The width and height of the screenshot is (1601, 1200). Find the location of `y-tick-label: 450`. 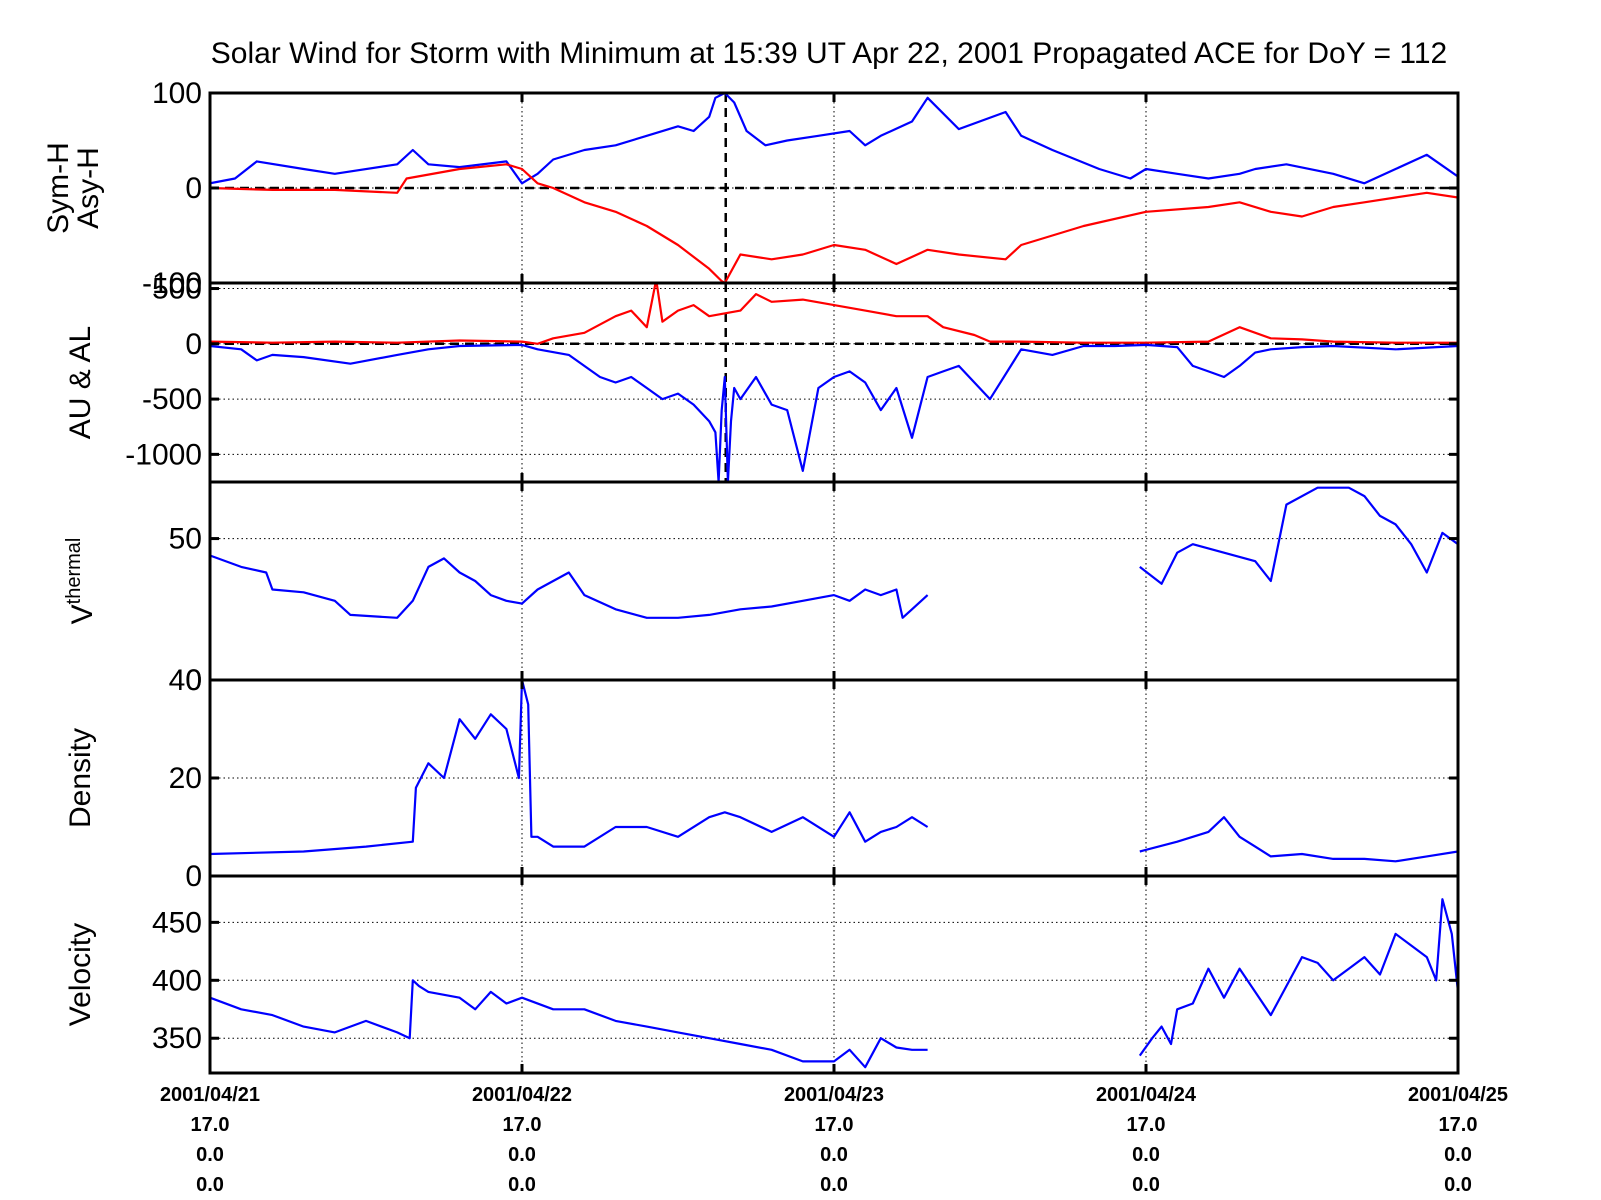

y-tick-label: 450 is located at coordinates (177, 922).